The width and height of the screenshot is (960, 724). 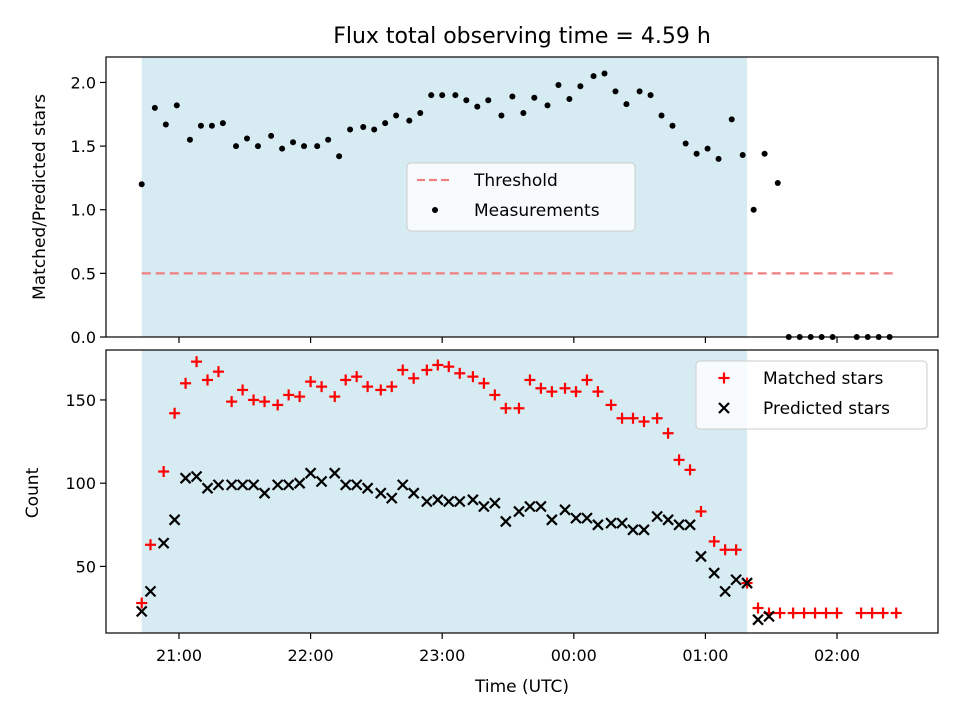 I want to click on legend-entry: Measurements, so click(x=516, y=211).